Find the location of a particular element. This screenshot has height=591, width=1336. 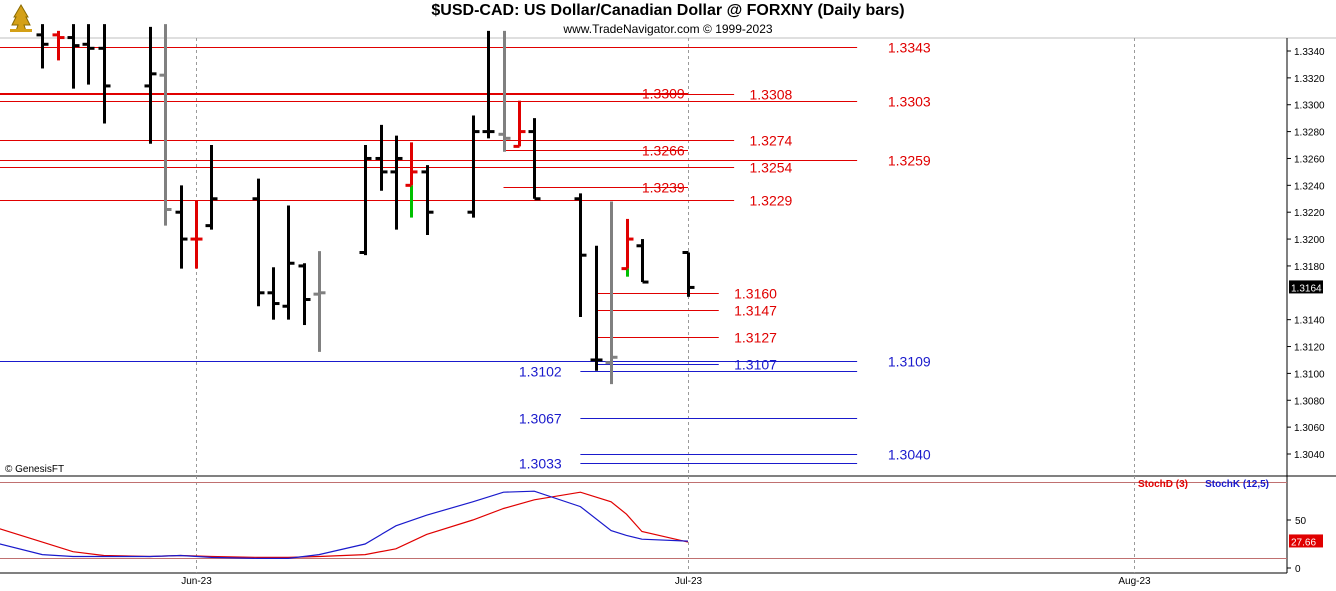

price-level-label: 1.3254 is located at coordinates (771, 168).